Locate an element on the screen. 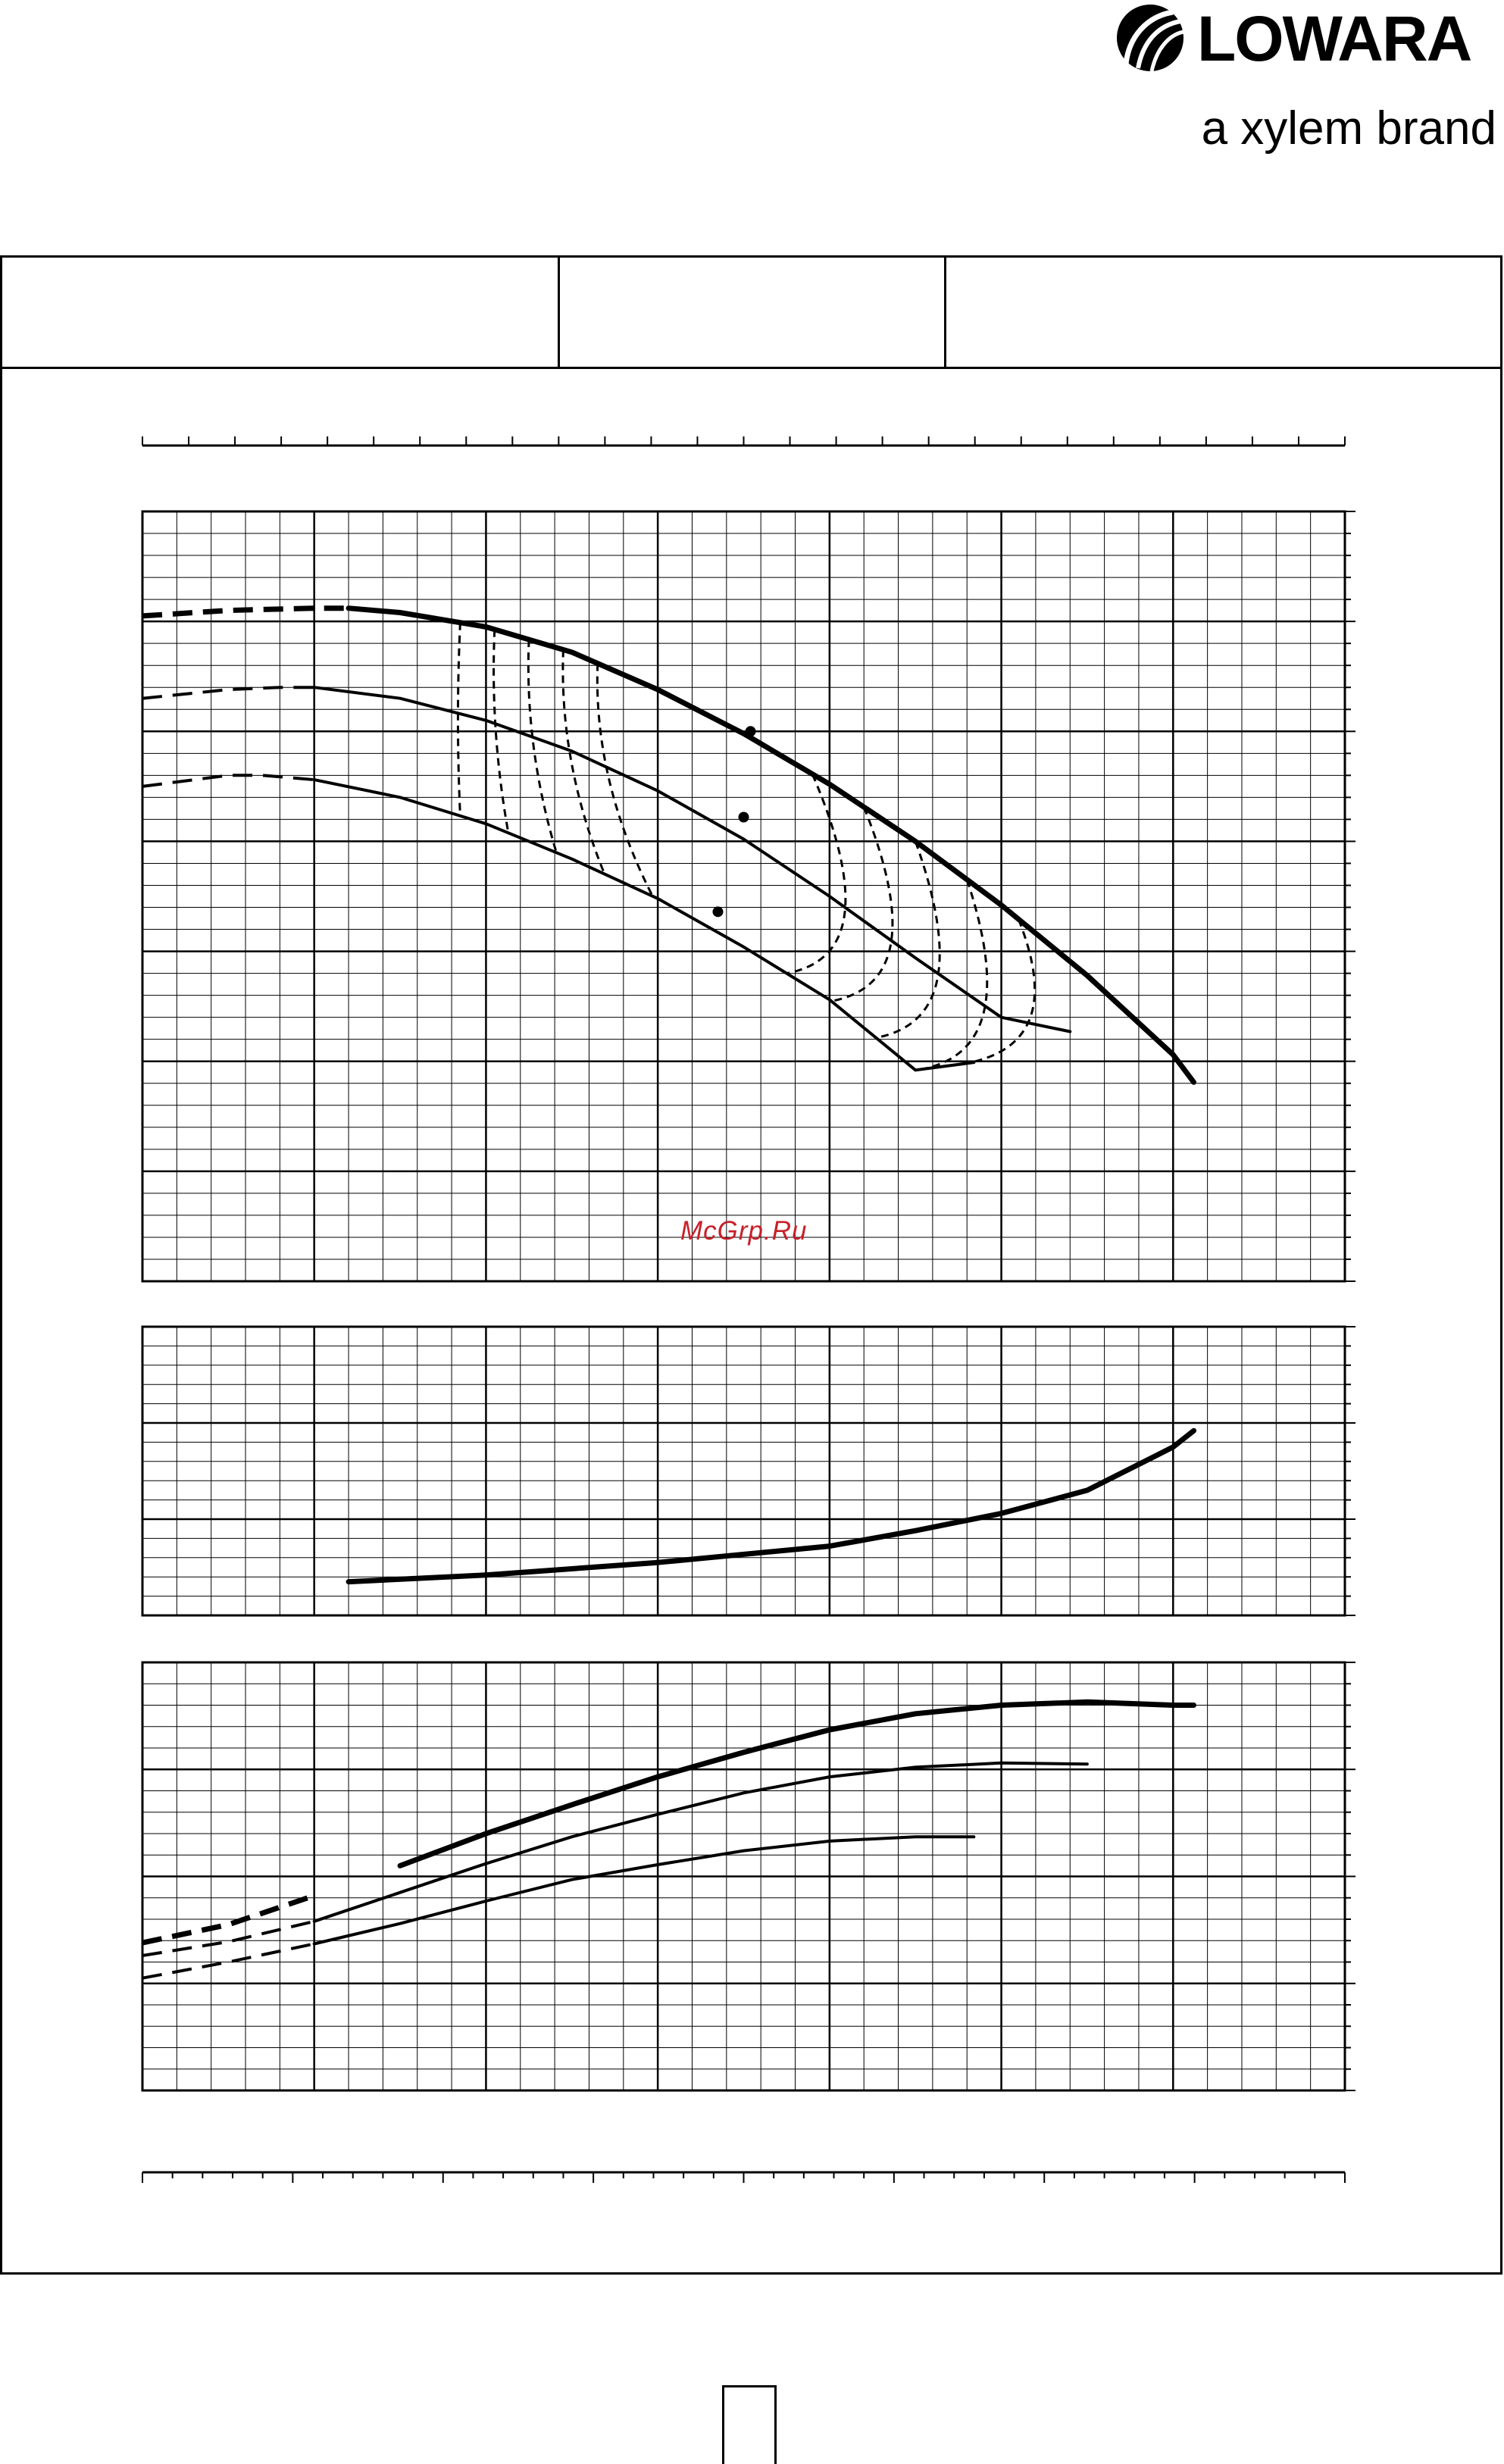 The image size is (1504, 2464). npsh-plot-area is located at coordinates (743, 1471).